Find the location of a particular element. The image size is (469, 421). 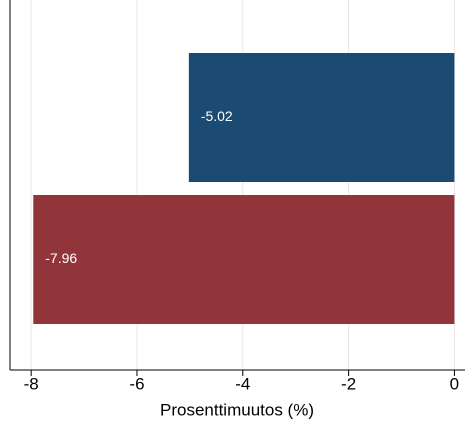

x-tick-label: -8 is located at coordinates (31, 383).